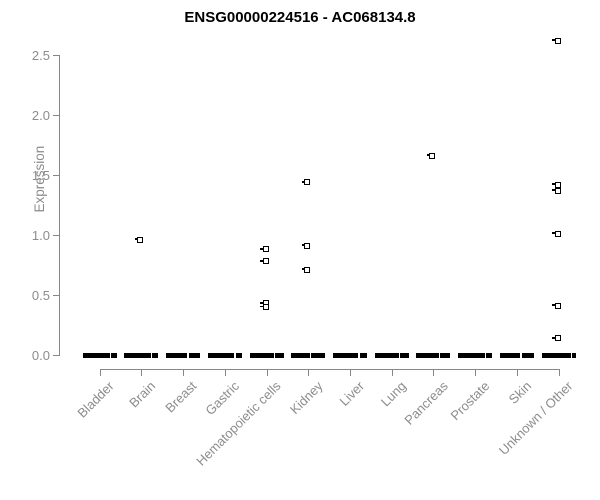 Image resolution: width=600 pixels, height=500 pixels. Describe the element at coordinates (535, 418) in the screenshot. I see `x-tick-label: Unknown / Other` at that location.